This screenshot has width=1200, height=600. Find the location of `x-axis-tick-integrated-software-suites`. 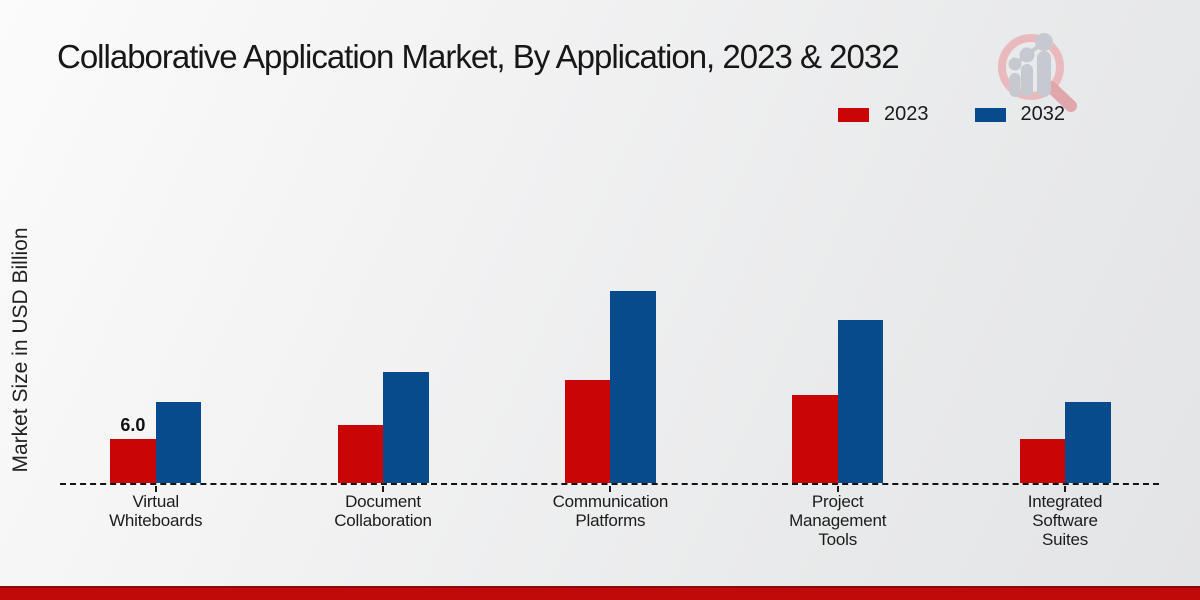

x-axis-tick-integrated-software-suites is located at coordinates (1065, 489).